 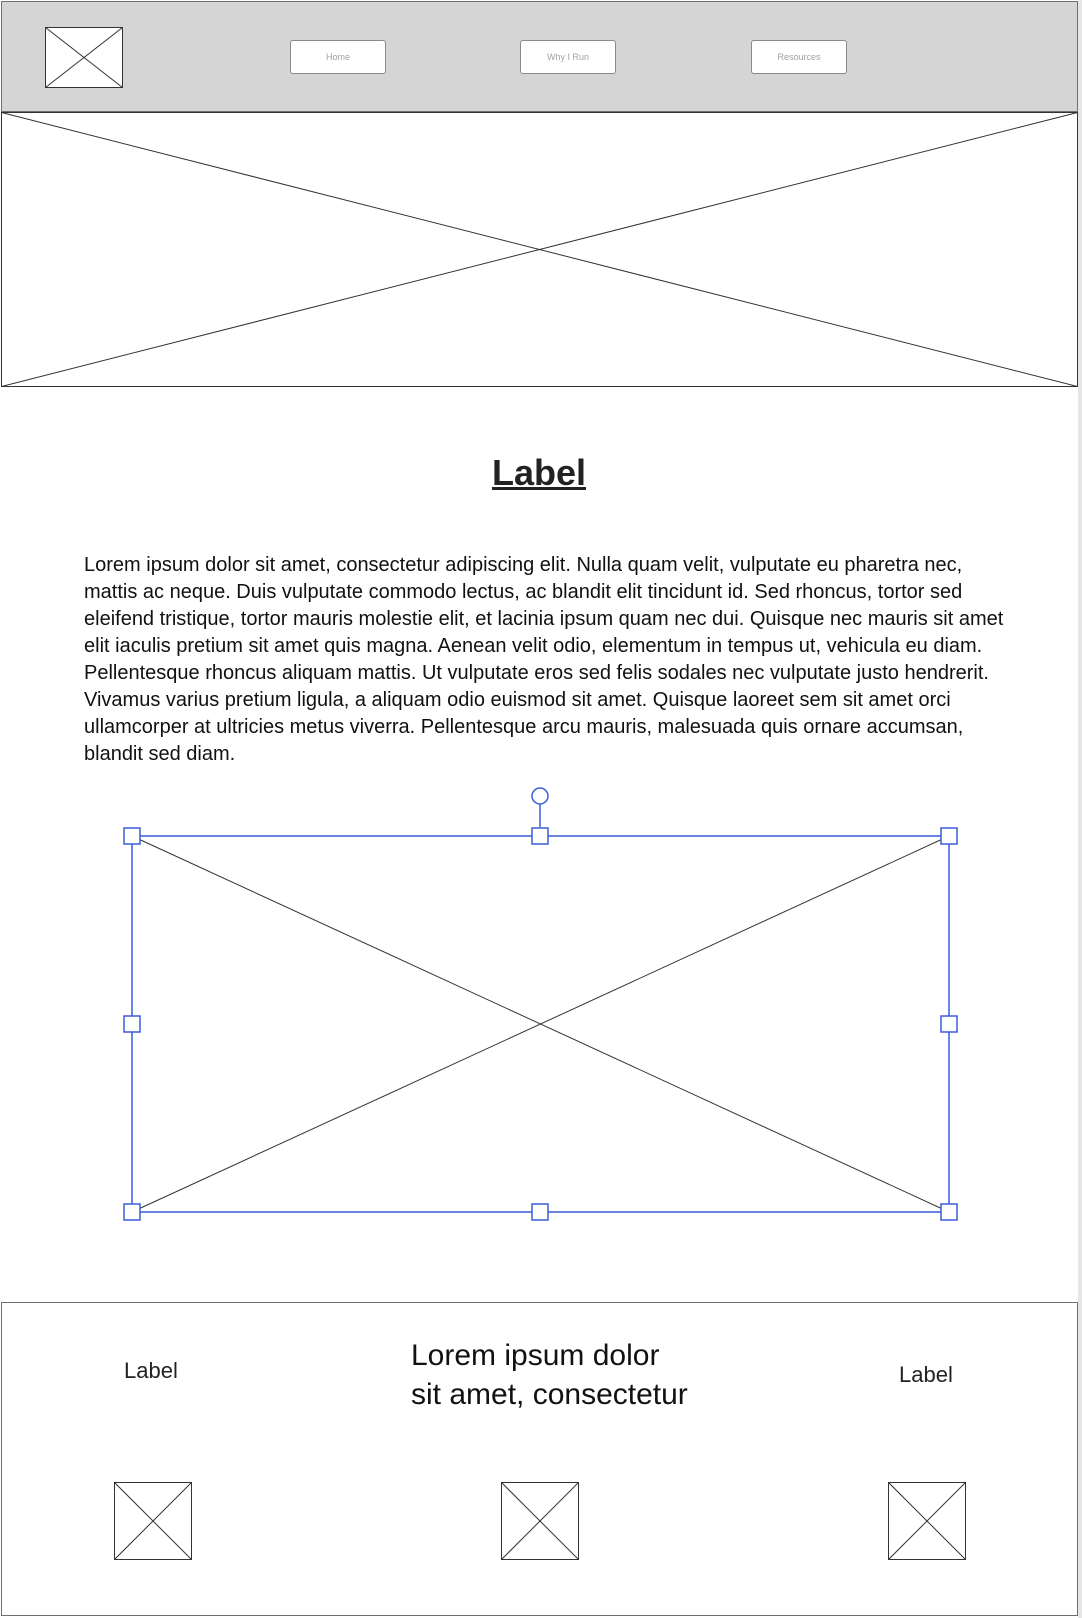 I want to click on nav-resources-button: Resources, so click(x=799, y=57).